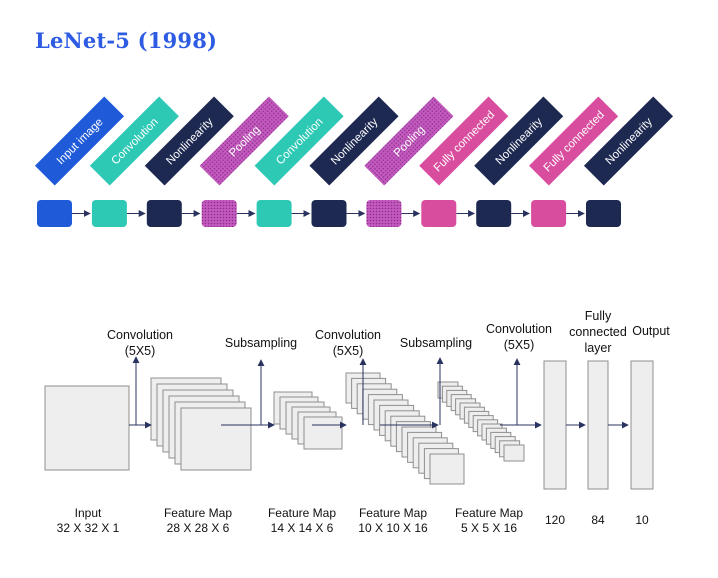 The image size is (718, 578). What do you see at coordinates (597, 348) in the screenshot?
I see `operation-label: layer` at bounding box center [597, 348].